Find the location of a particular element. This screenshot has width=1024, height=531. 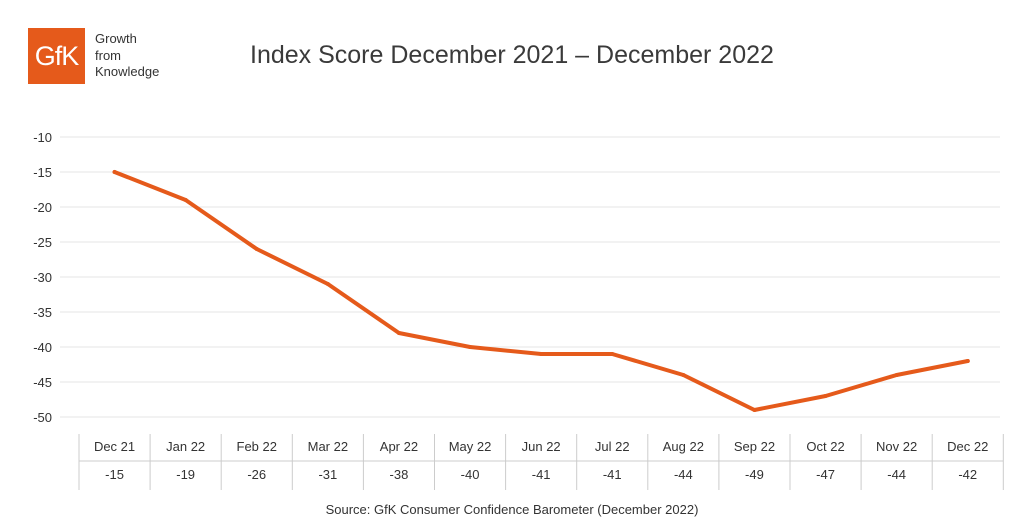

x-tick-label: Oct 22 is located at coordinates (825, 446).